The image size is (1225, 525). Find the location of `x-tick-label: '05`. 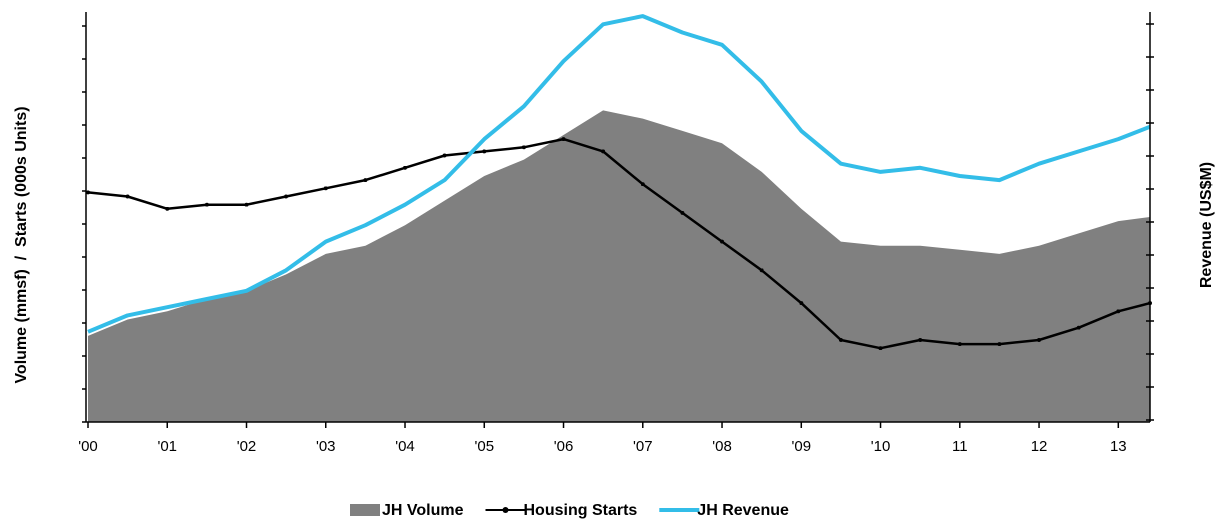

x-tick-label: '05 is located at coordinates (484, 446).